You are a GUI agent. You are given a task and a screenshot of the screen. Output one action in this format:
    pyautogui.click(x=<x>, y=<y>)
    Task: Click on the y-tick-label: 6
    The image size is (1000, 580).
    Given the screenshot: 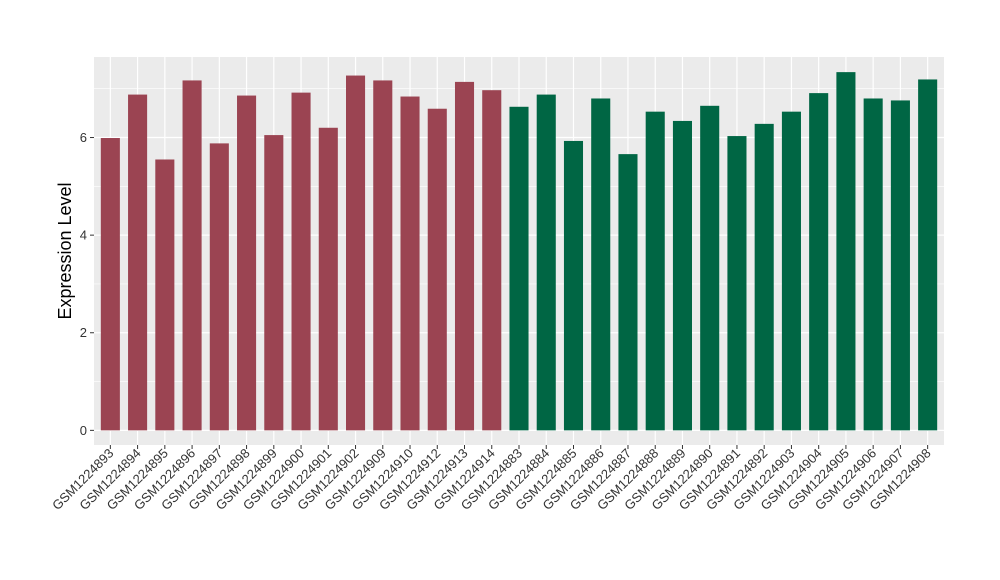 What is the action you would take?
    pyautogui.click(x=83, y=137)
    